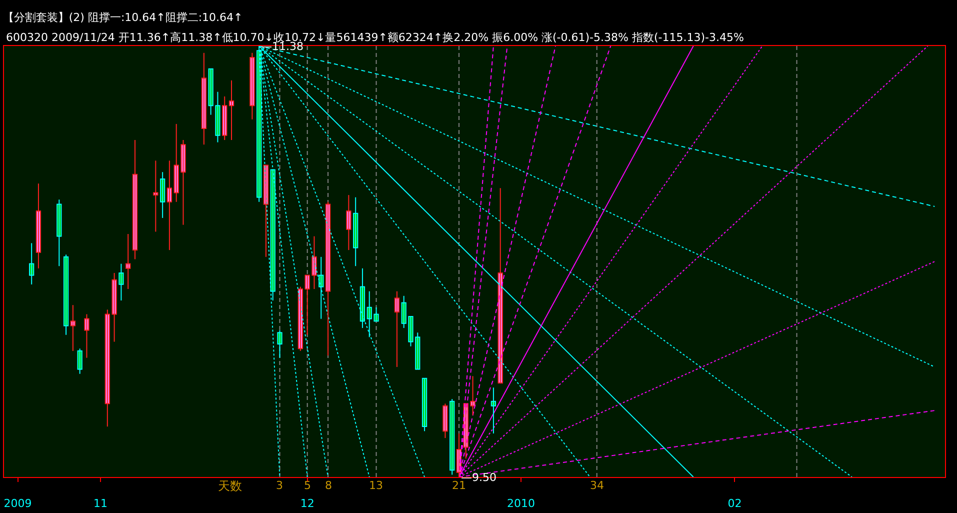 Image resolution: width=957 pixels, height=513 pixels. I want to click on x-tick-label: 02, so click(735, 503).